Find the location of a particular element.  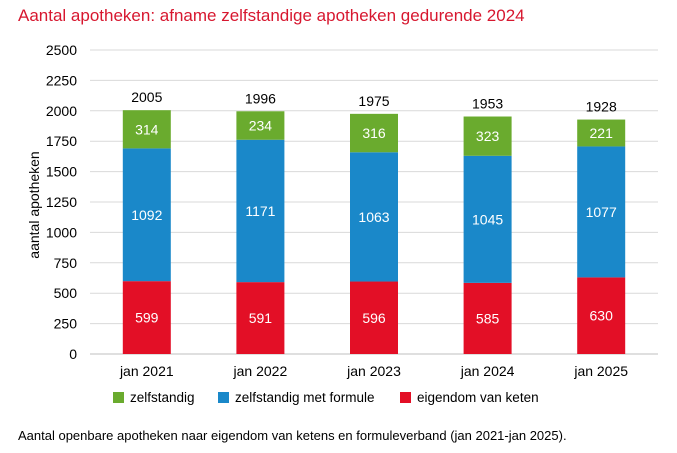

y-tick-label: 1000 is located at coordinates (61, 232).